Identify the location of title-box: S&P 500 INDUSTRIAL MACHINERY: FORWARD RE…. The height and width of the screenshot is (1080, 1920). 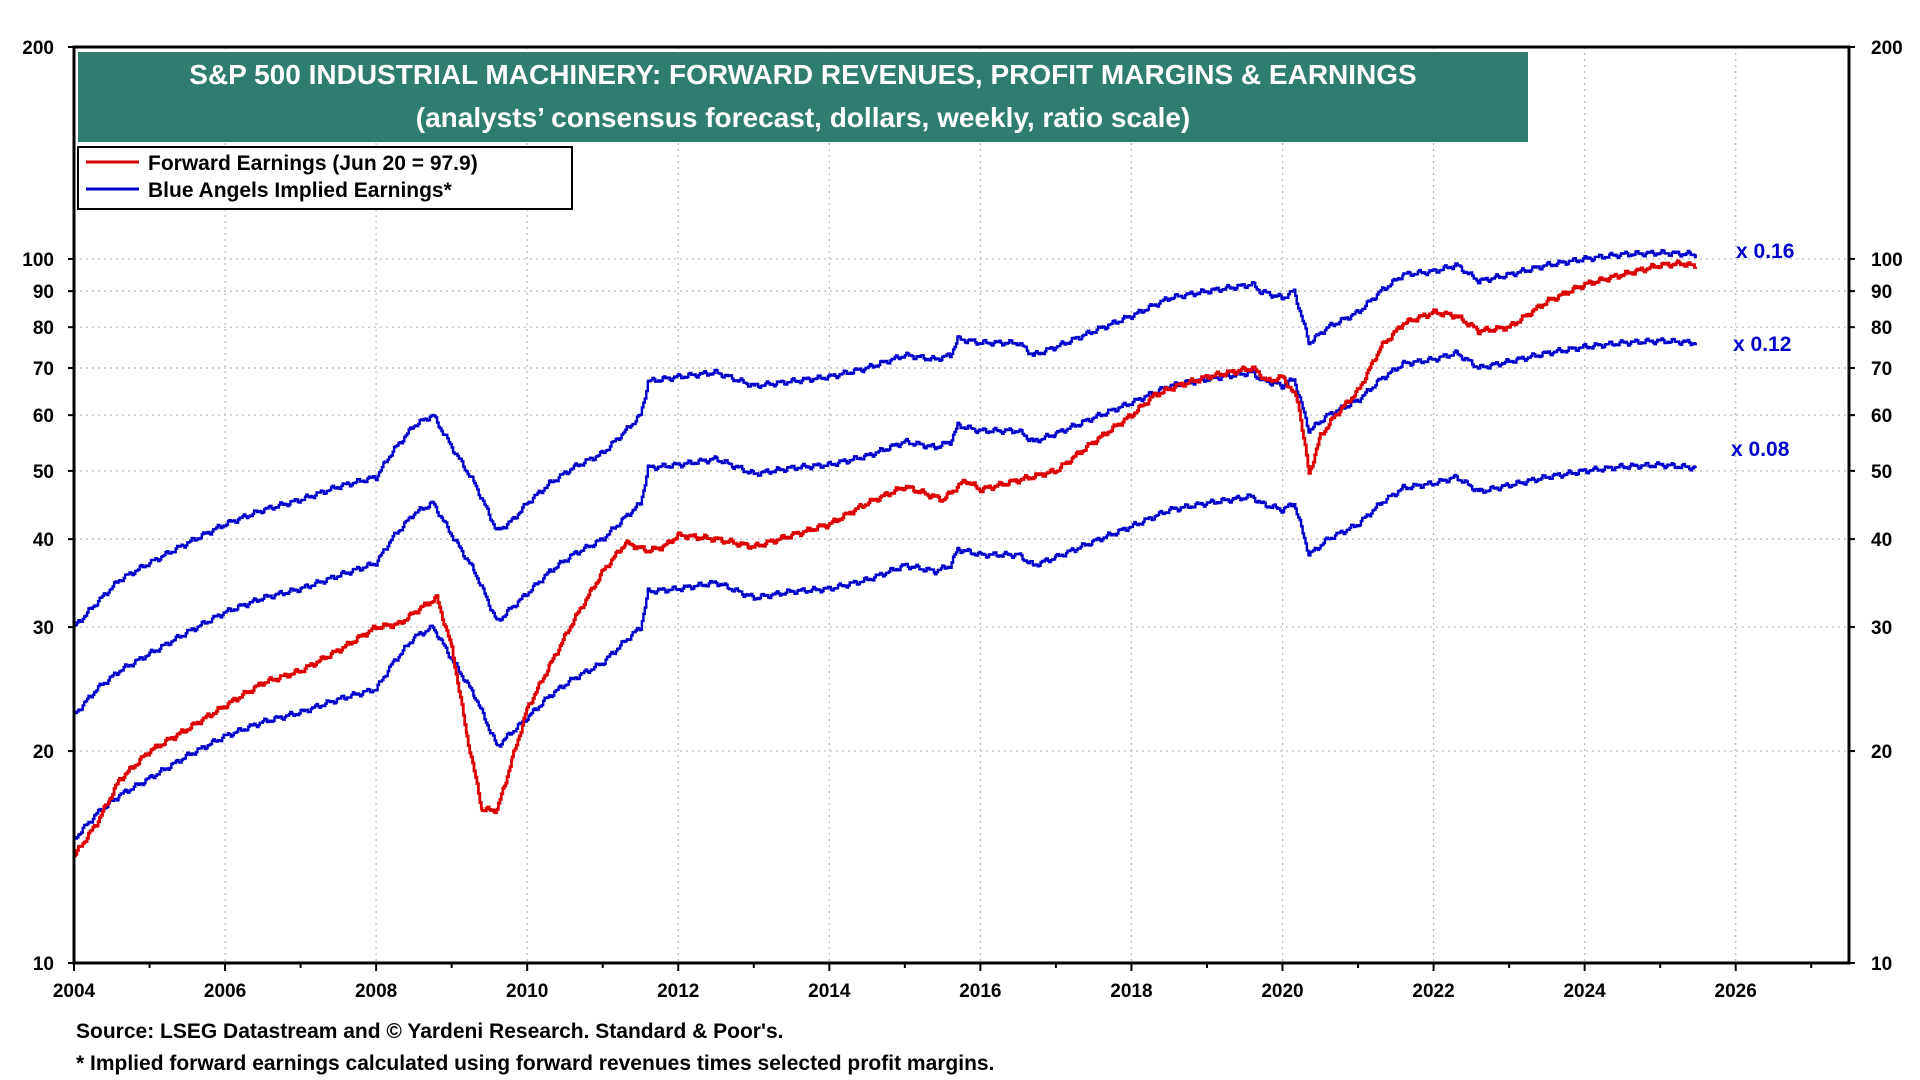
(803, 97).